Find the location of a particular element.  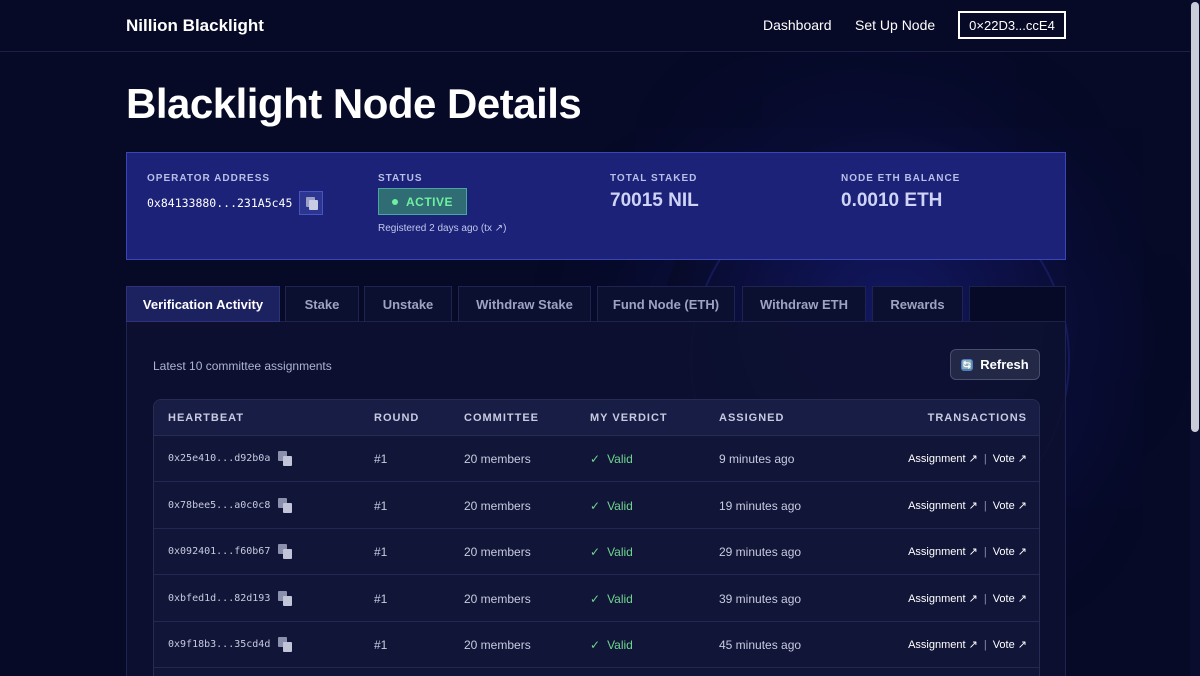

activity-subtitle: Latest 10 committee assignments is located at coordinates (242, 366).